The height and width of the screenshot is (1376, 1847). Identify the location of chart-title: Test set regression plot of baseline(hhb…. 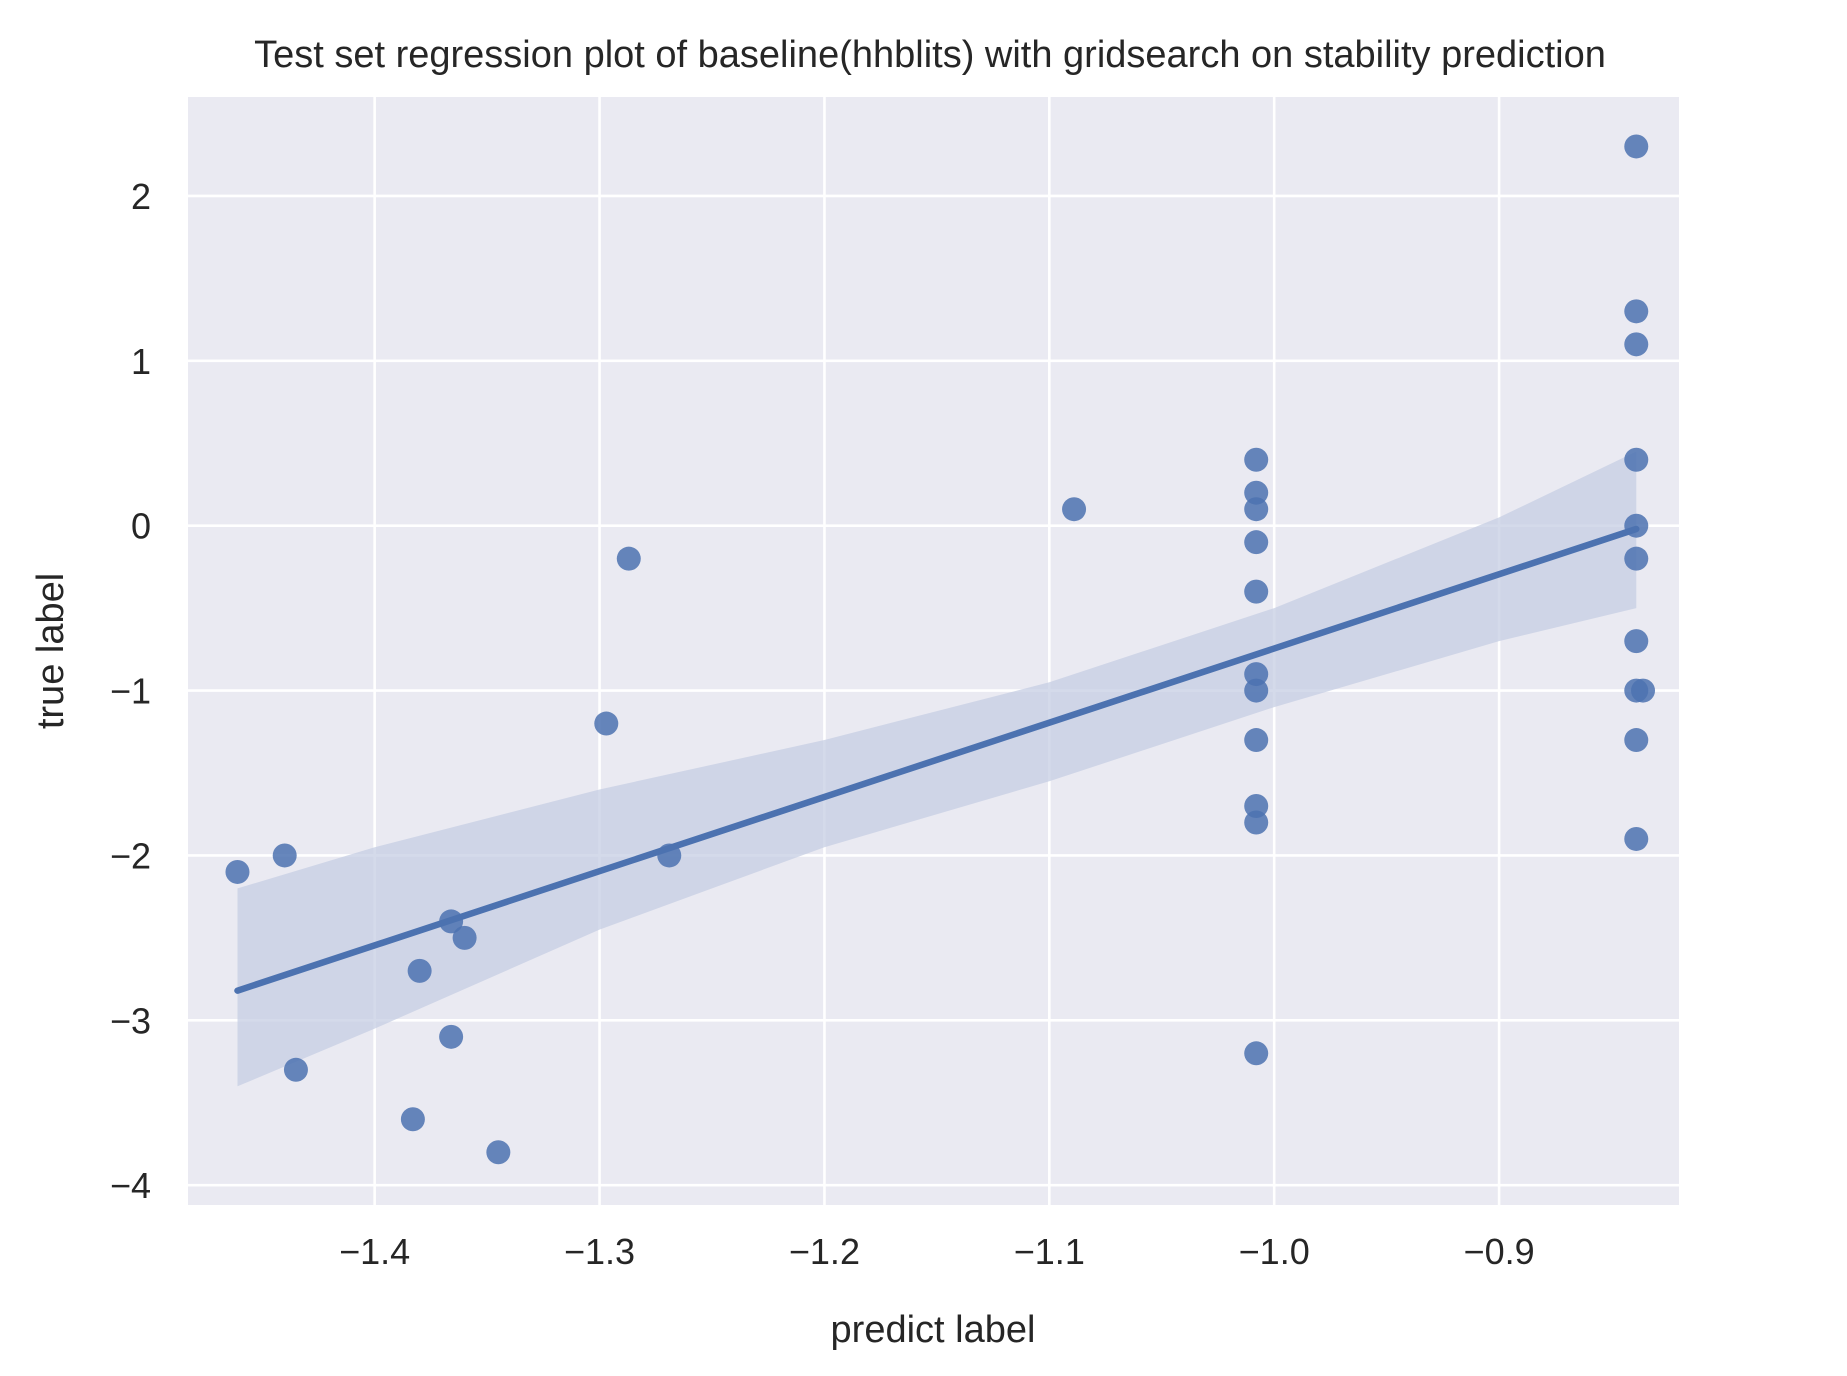
(930, 55).